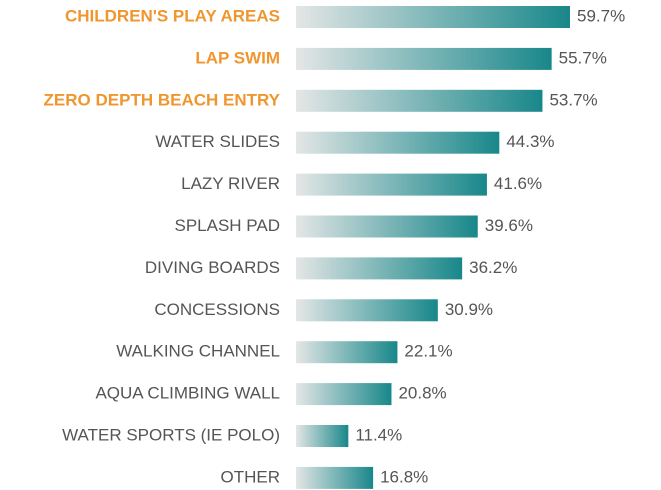 This screenshot has width=661, height=490. Describe the element at coordinates (469, 309) in the screenshot. I see `value-label: 30.9%` at that location.